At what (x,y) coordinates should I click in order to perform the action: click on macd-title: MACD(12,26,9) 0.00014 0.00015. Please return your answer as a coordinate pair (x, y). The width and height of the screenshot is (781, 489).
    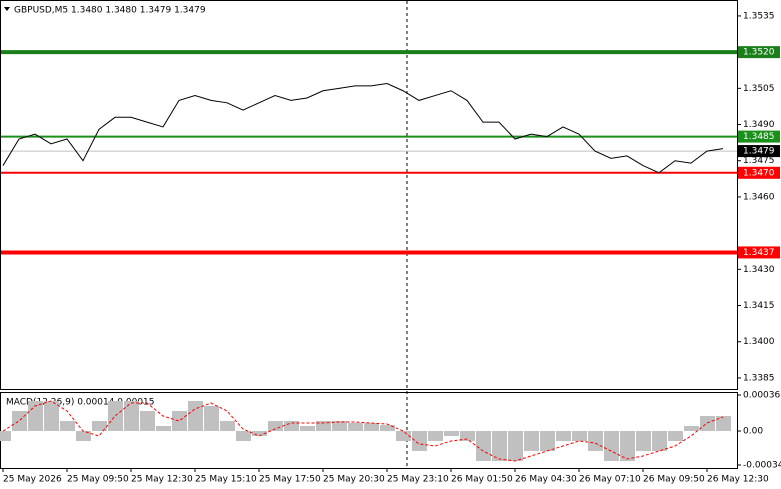
    Looking at the image, I should click on (80, 403).